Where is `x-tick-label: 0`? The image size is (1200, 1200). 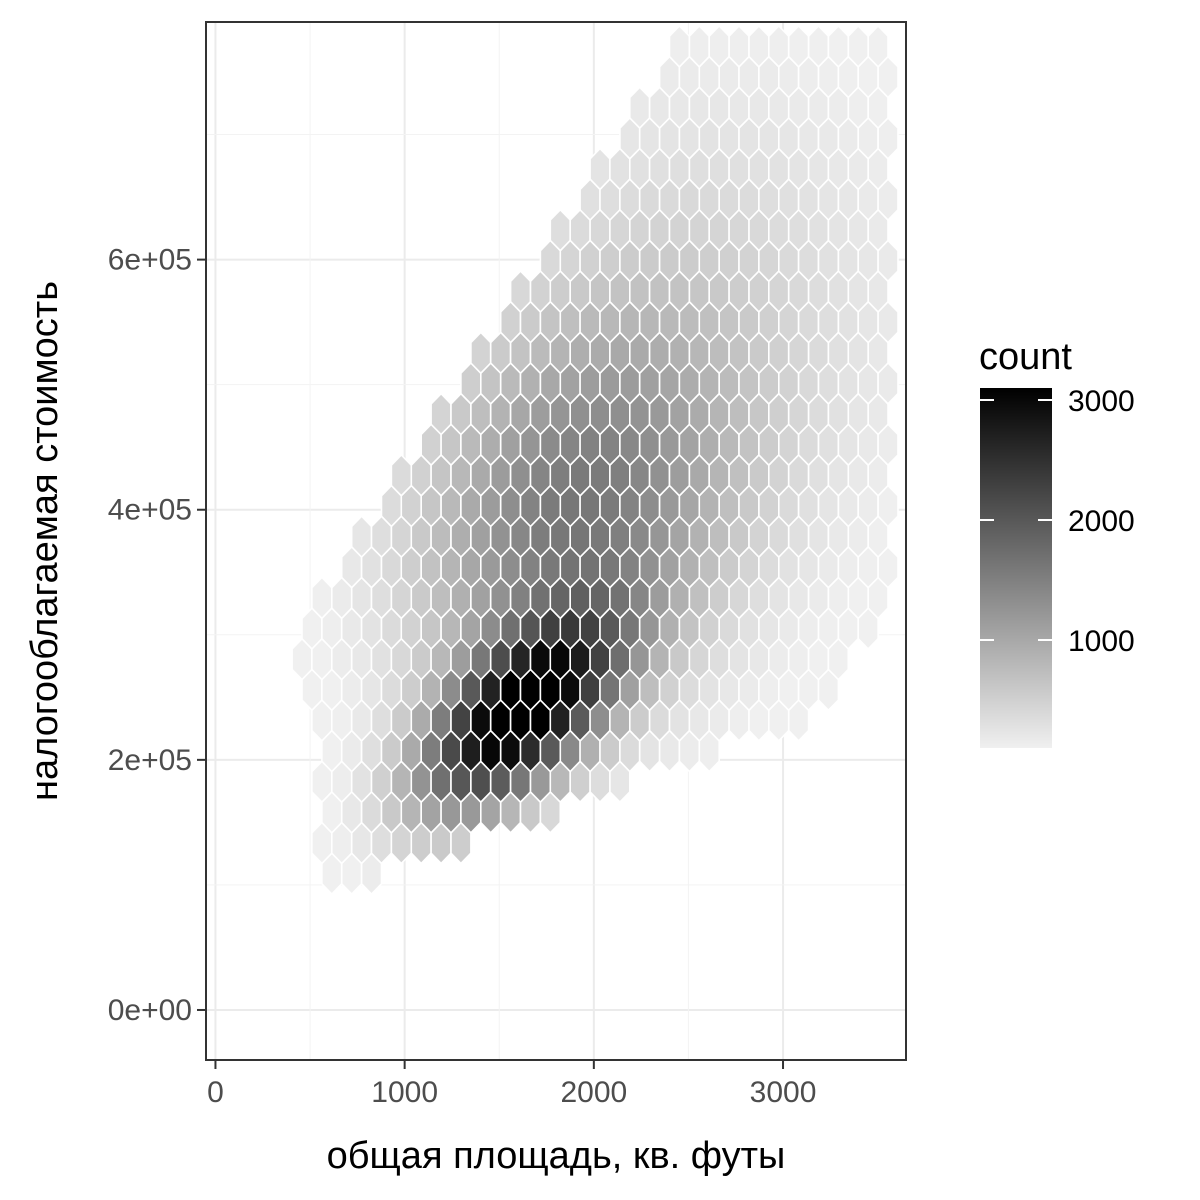
x-tick-label: 0 is located at coordinates (215, 1092).